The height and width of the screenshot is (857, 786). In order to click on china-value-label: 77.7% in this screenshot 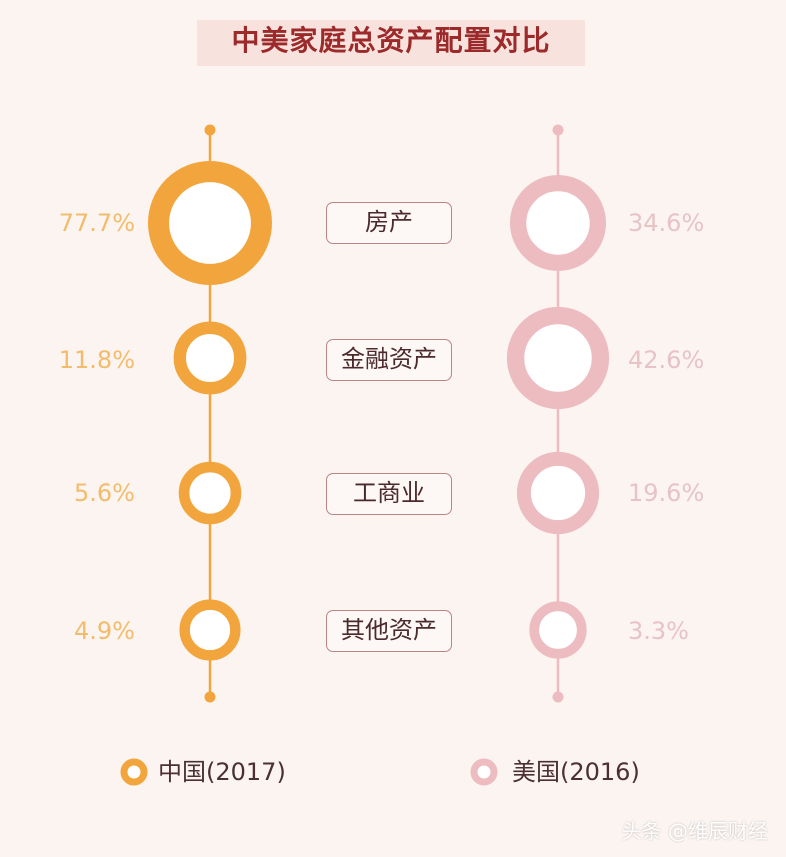, I will do `click(96, 223)`.